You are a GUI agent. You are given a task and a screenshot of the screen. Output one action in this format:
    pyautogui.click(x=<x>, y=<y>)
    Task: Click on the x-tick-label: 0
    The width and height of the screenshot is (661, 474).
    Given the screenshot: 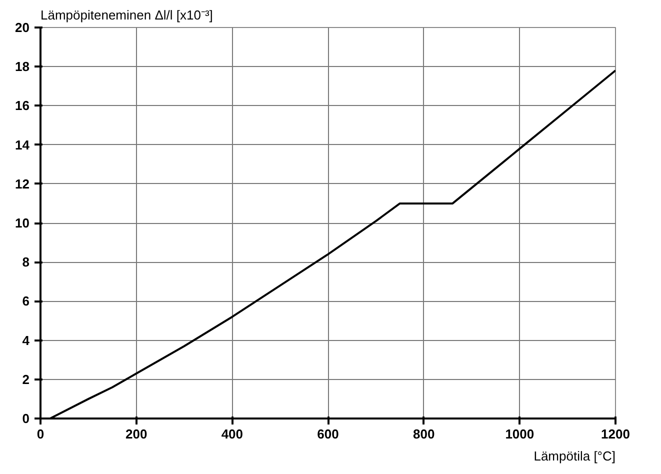 What is the action you would take?
    pyautogui.click(x=40, y=434)
    